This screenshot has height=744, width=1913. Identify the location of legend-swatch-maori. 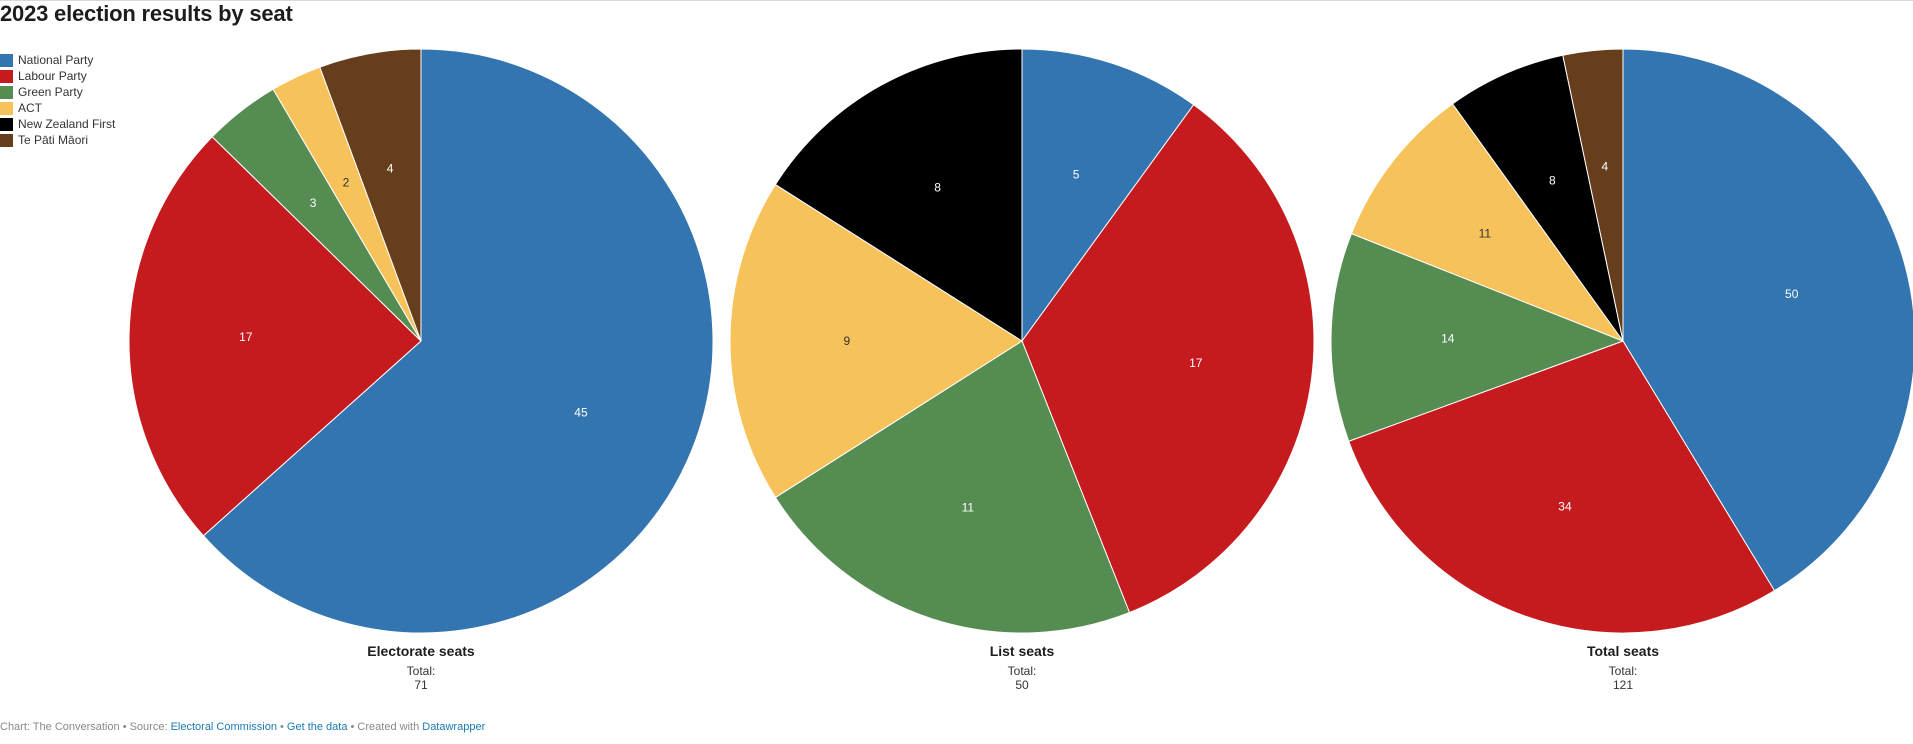
(6, 140).